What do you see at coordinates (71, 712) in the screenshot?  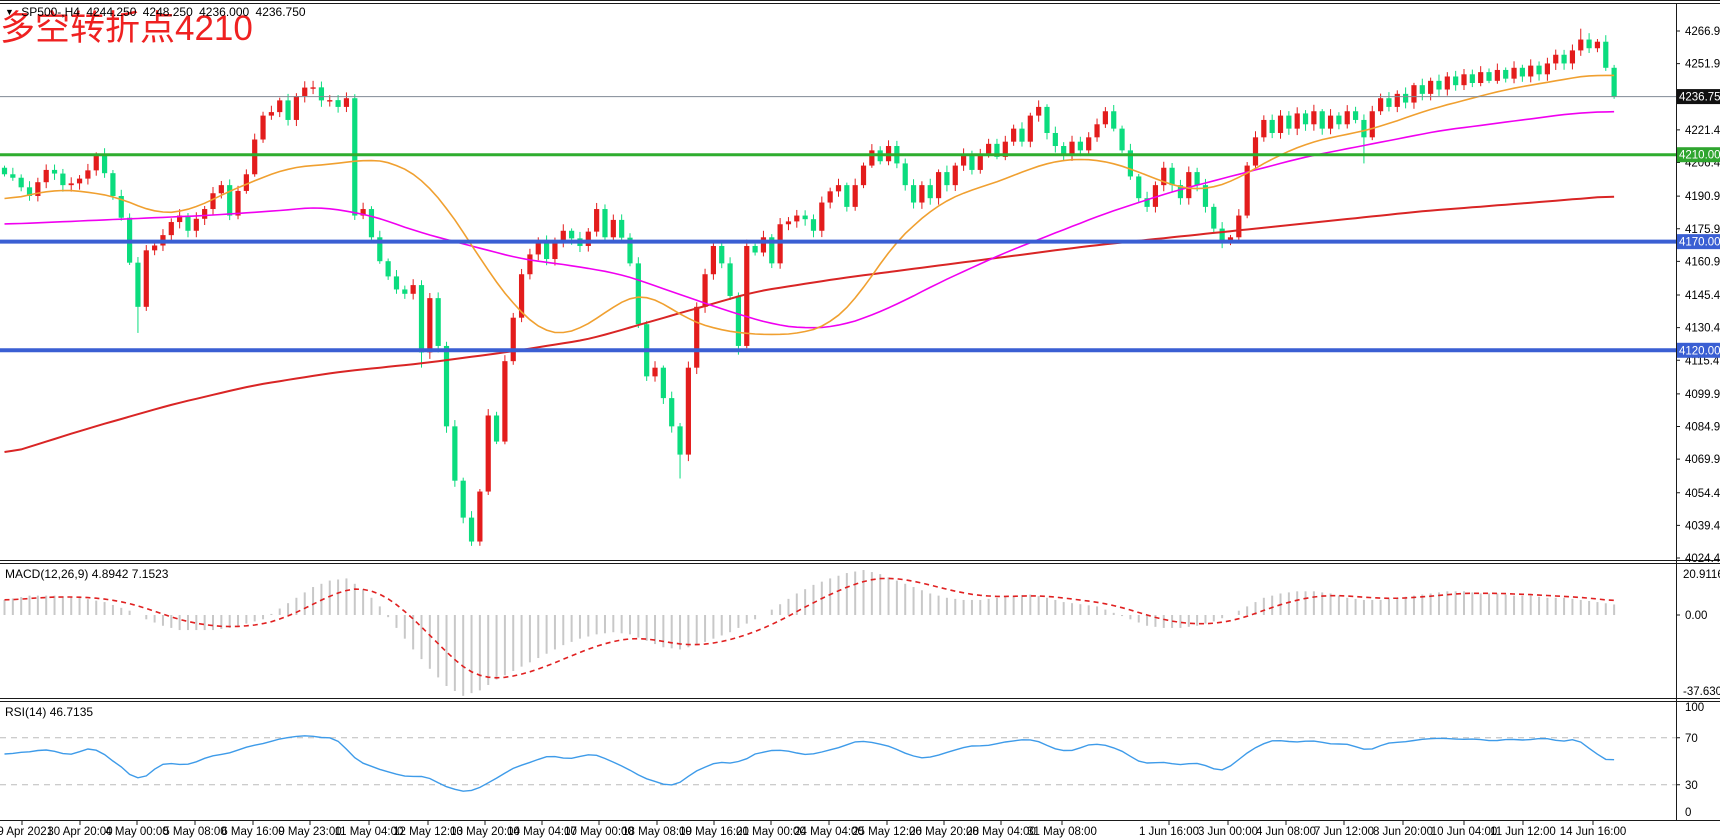 I see `rsi-value: 46.7135` at bounding box center [71, 712].